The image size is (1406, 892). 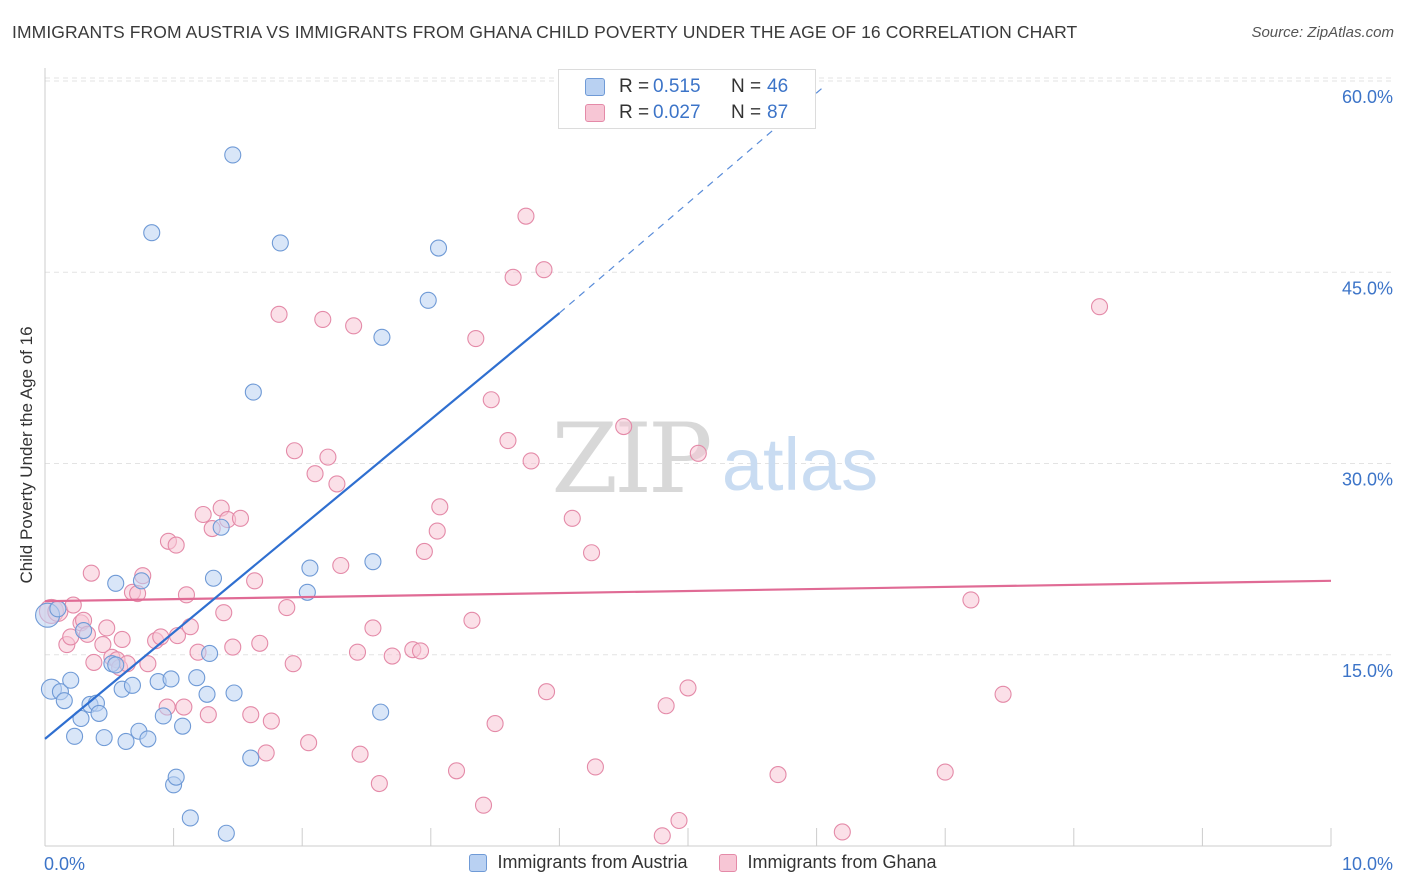 I want to click on ghana-swatch, so click(x=595, y=113).